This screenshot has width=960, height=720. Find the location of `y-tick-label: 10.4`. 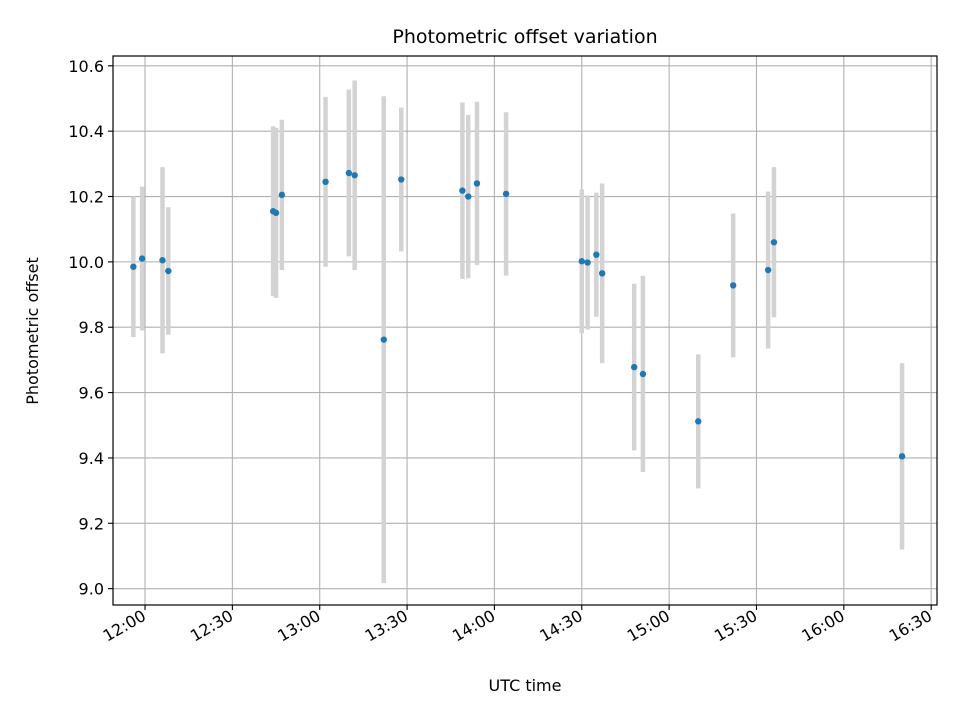

y-tick-label: 10.4 is located at coordinates (86, 131).